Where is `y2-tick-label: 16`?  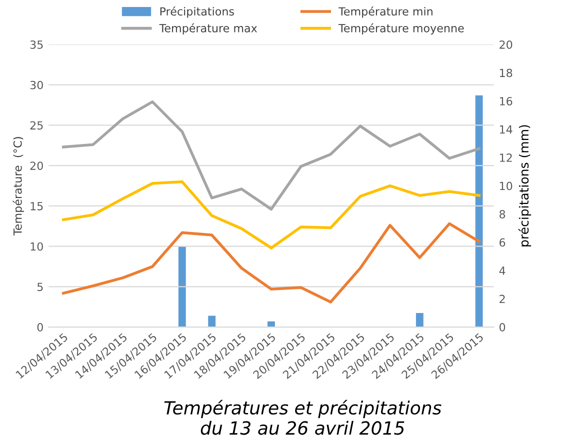 y2-tick-label: 16 is located at coordinates (506, 101).